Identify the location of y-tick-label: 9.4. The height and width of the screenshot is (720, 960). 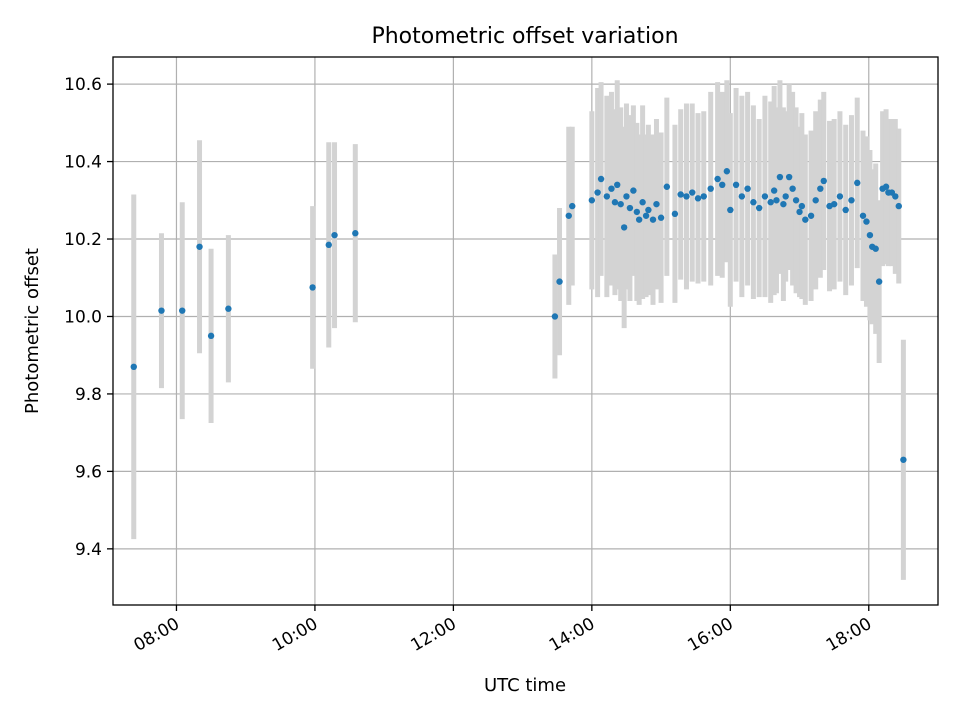
(88, 550).